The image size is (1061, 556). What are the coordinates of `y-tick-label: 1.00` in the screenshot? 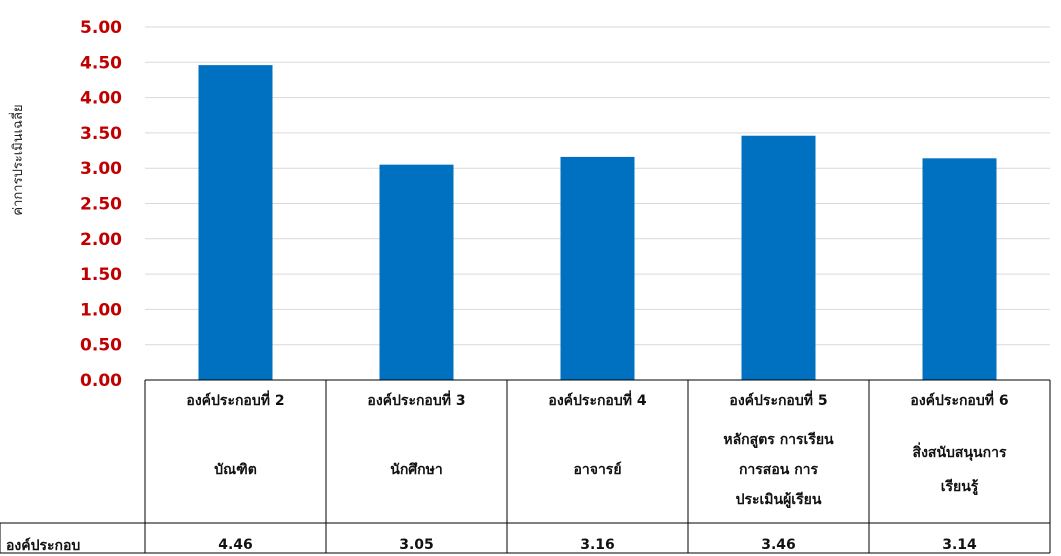 It's located at (101, 310).